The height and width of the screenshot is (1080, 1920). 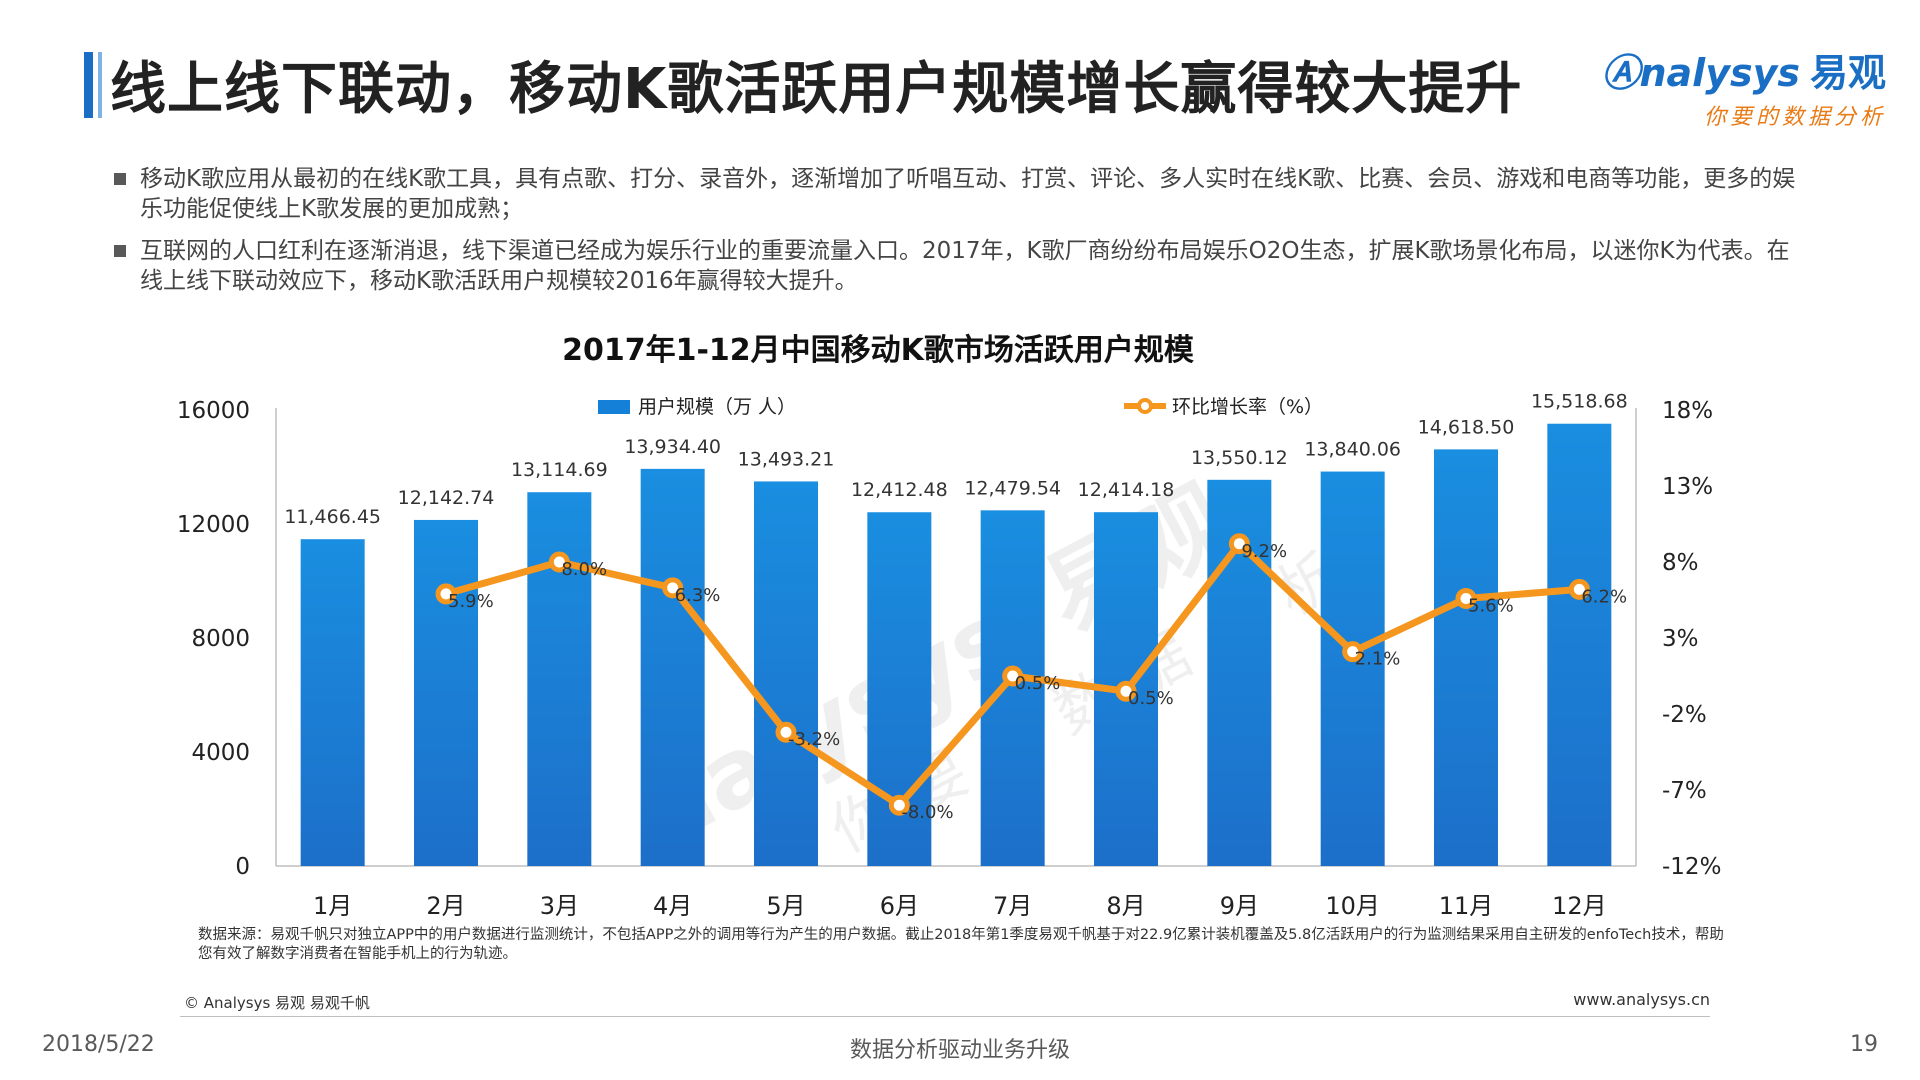 What do you see at coordinates (445, 906) in the screenshot?
I see `x-tick-label: 2月` at bounding box center [445, 906].